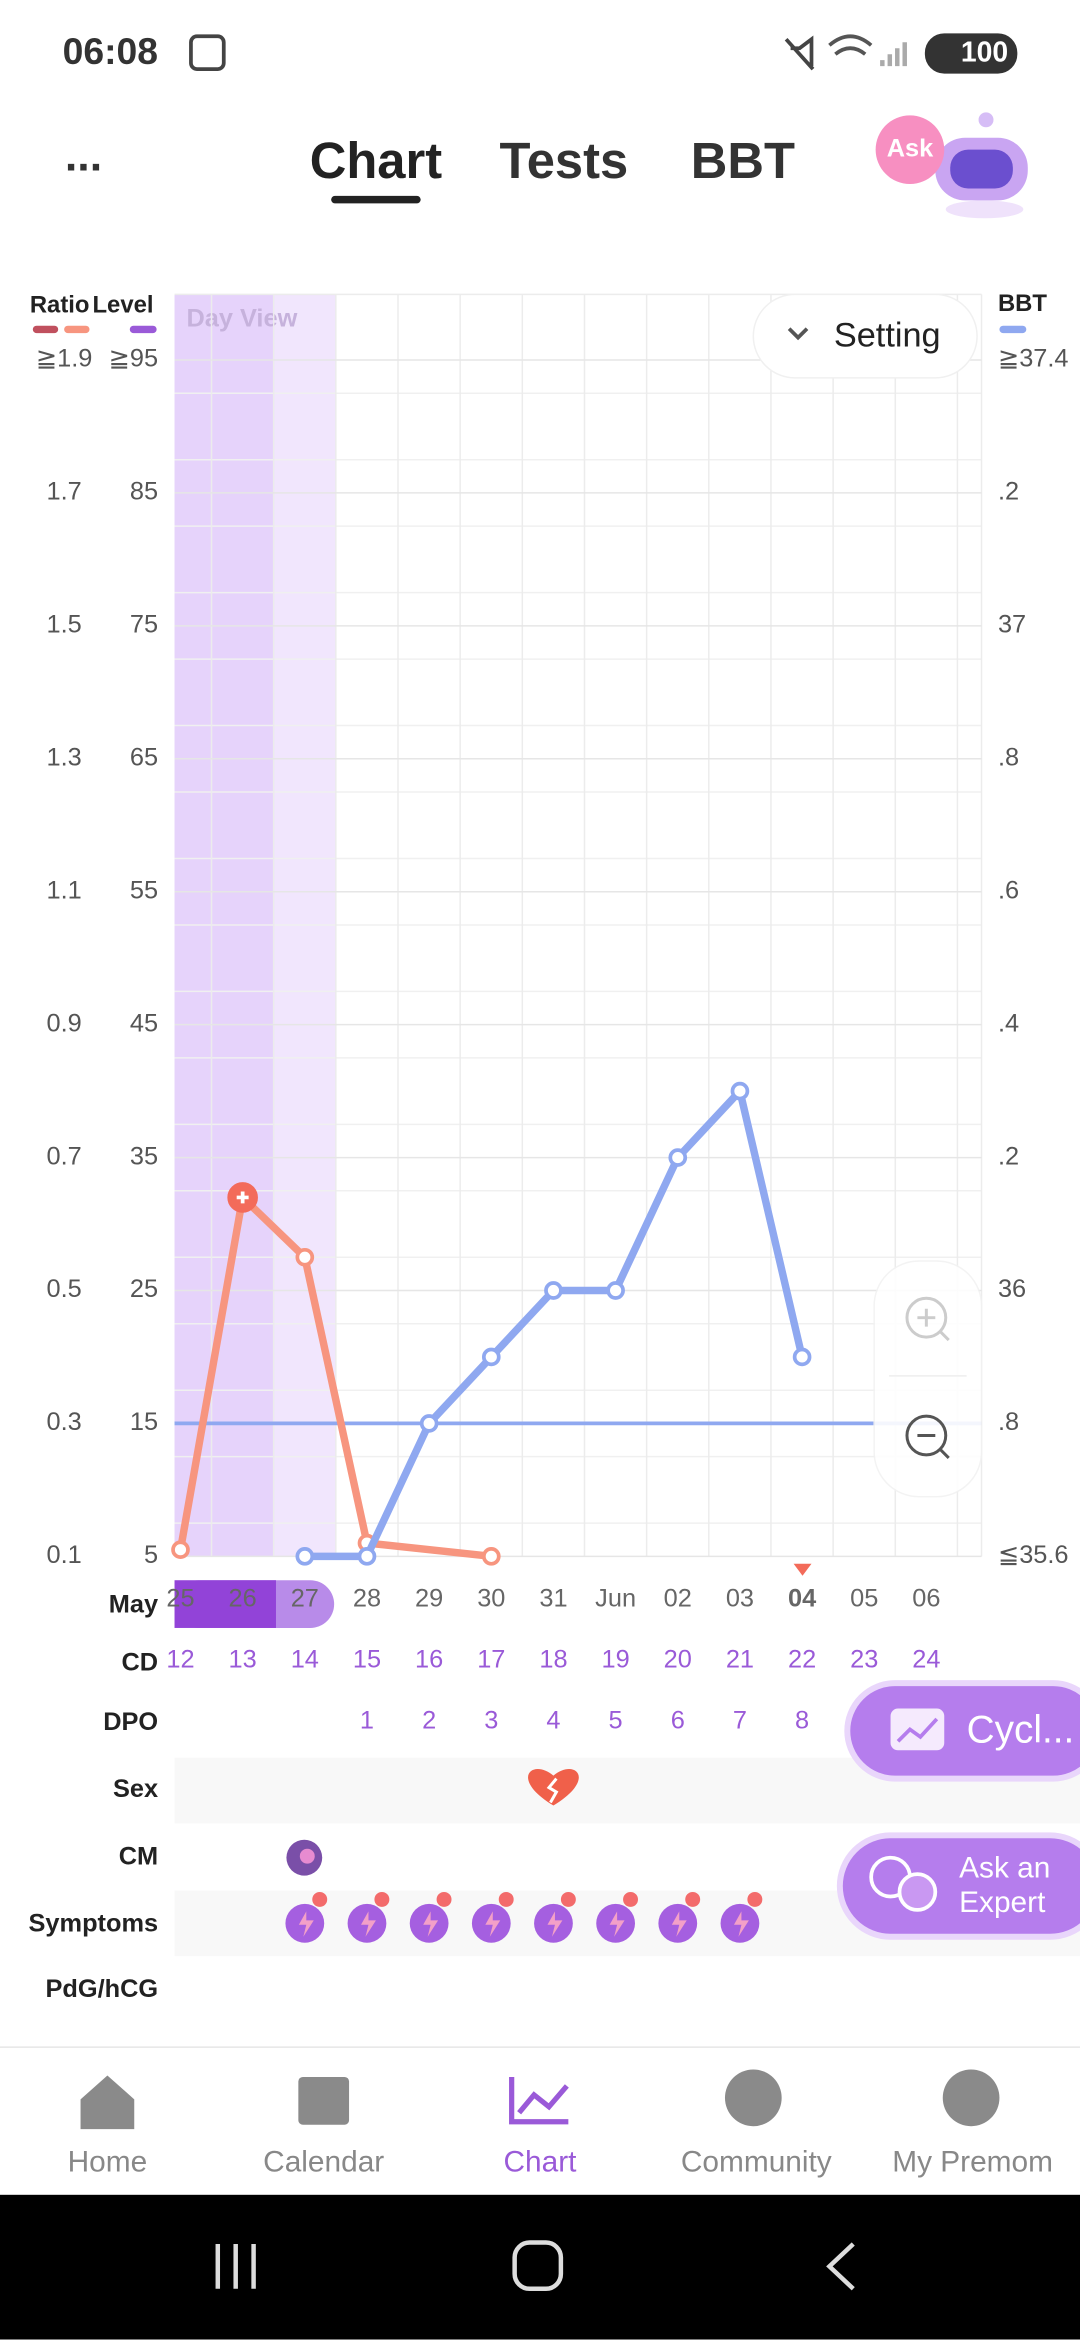  I want to click on nav-label: Home, so click(108, 2161).